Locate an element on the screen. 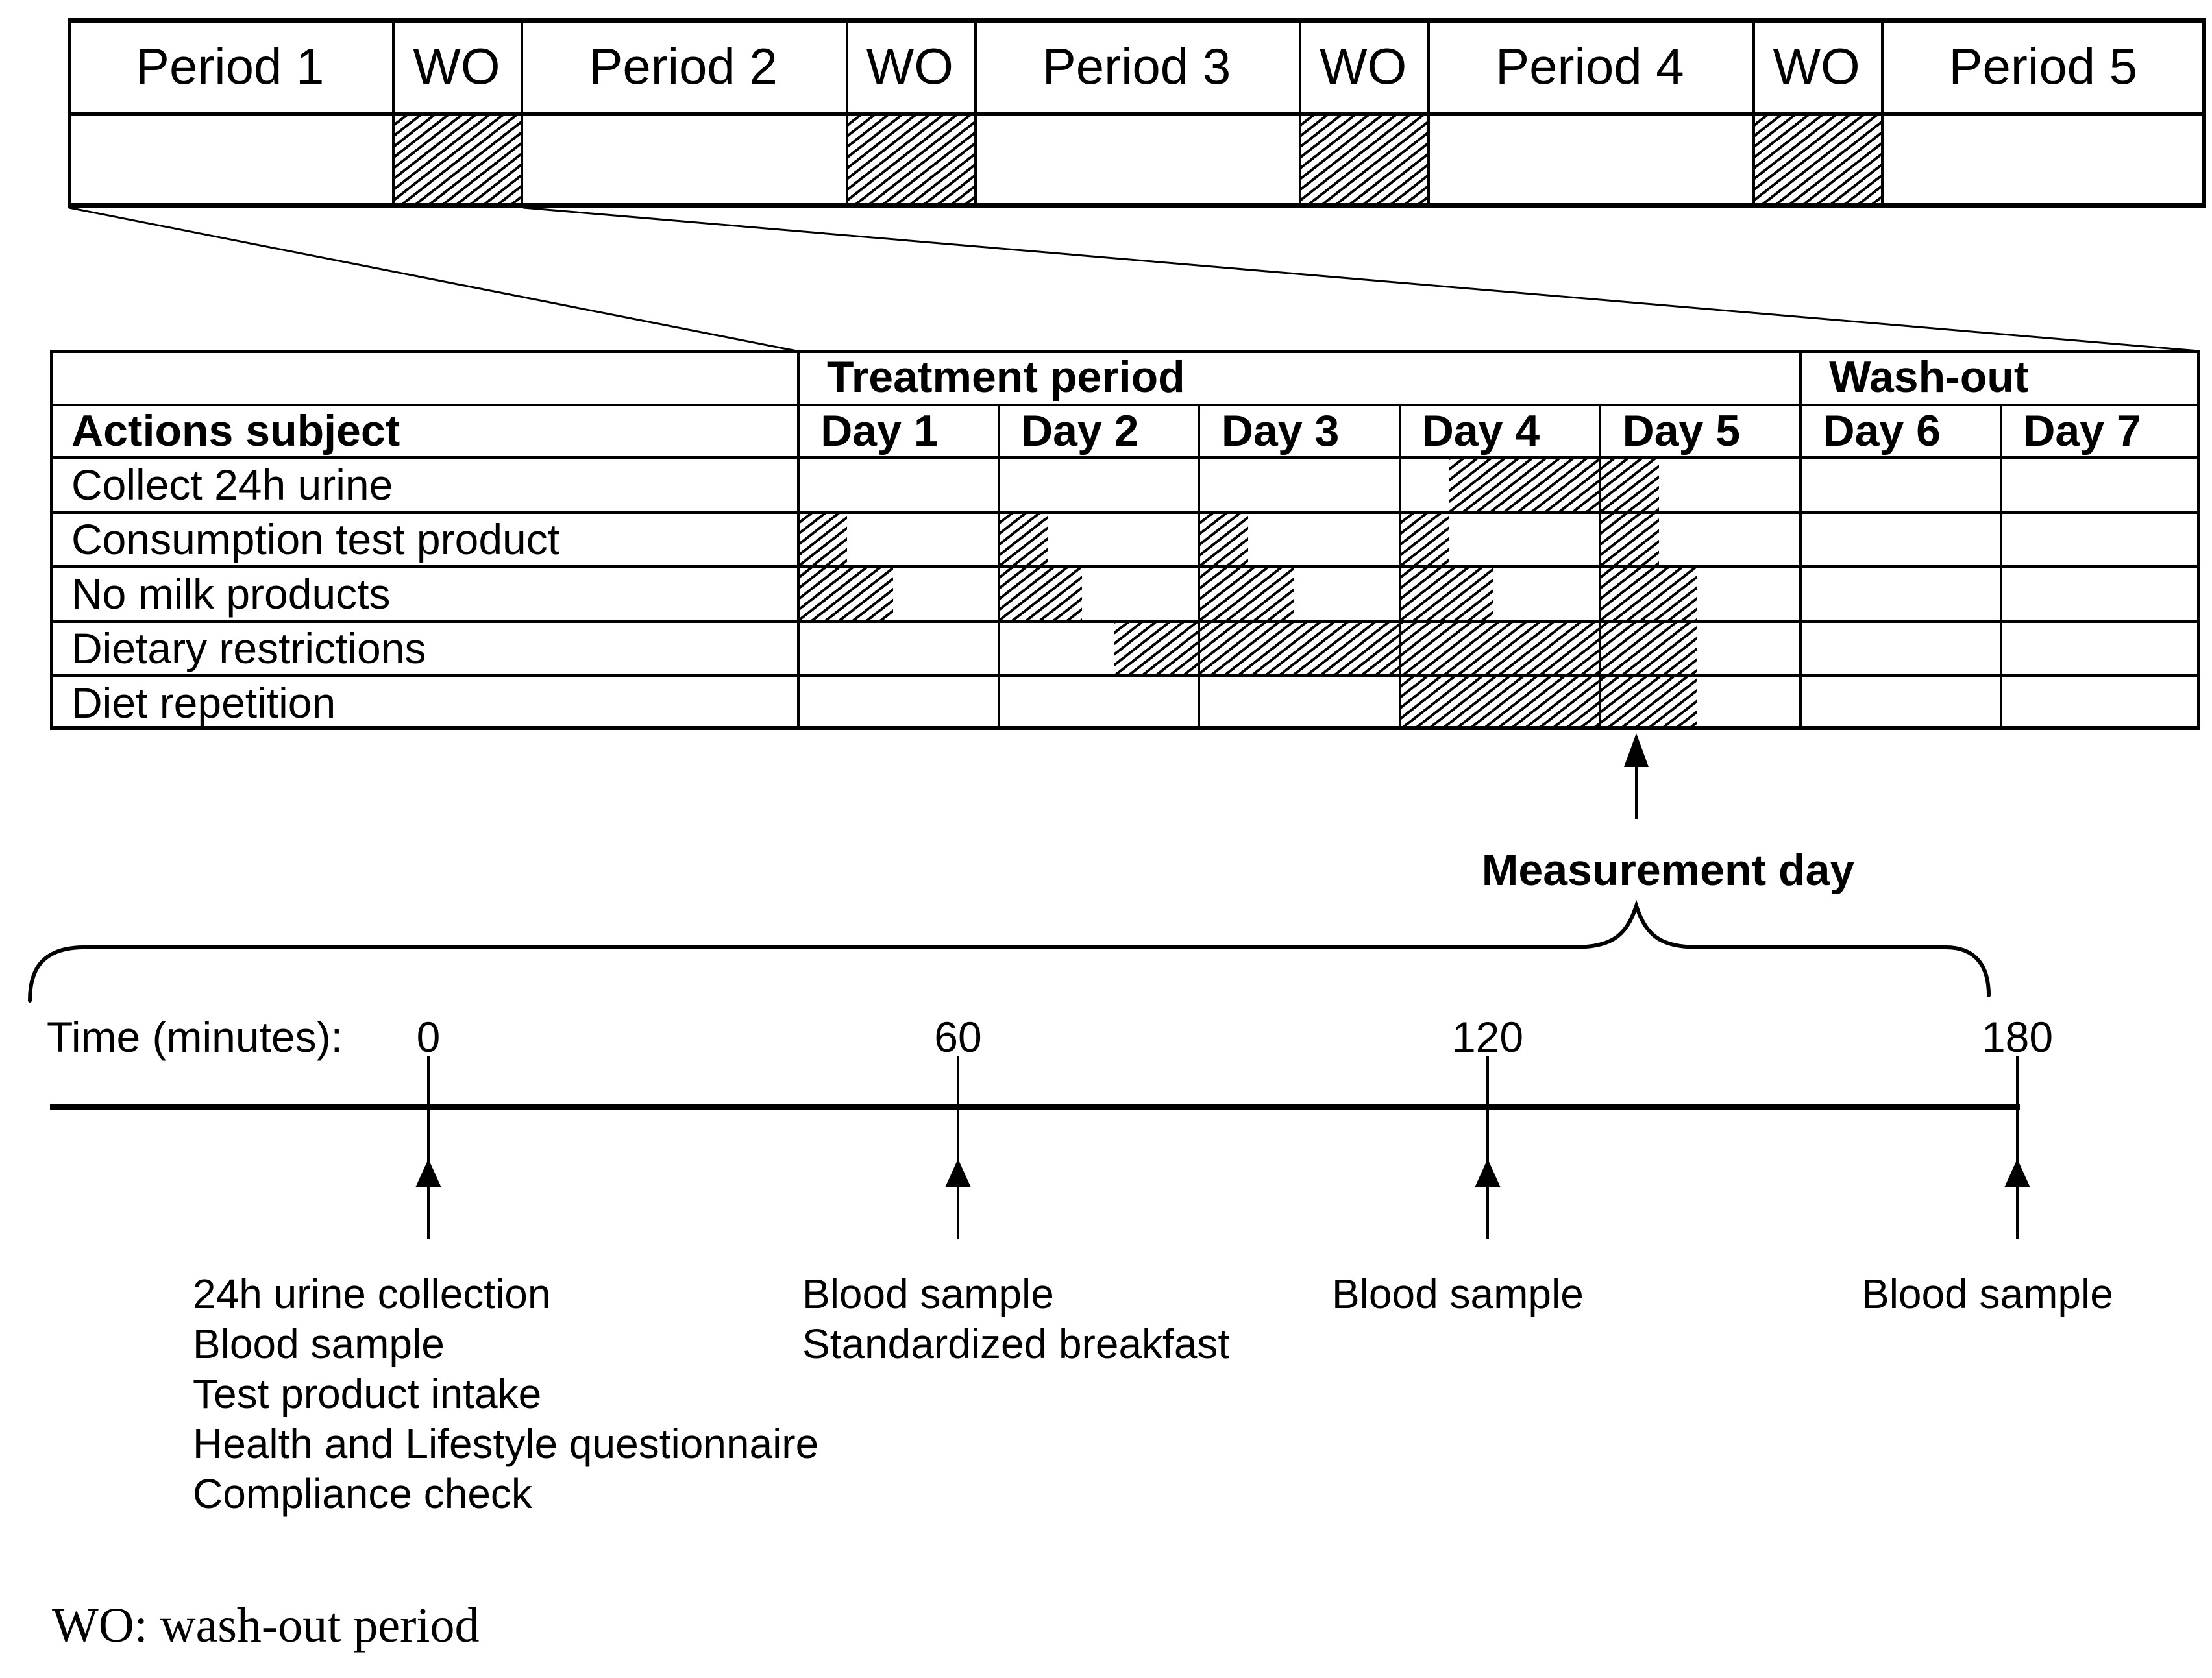 The height and width of the screenshot is (1678, 2212). measurement-day-label: Measurement day is located at coordinates (1668, 870).